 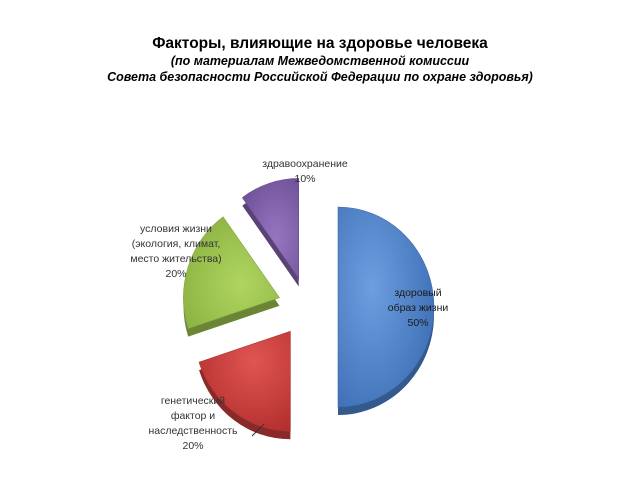 I want to click on slice-label-line: генетический, so click(x=193, y=401).